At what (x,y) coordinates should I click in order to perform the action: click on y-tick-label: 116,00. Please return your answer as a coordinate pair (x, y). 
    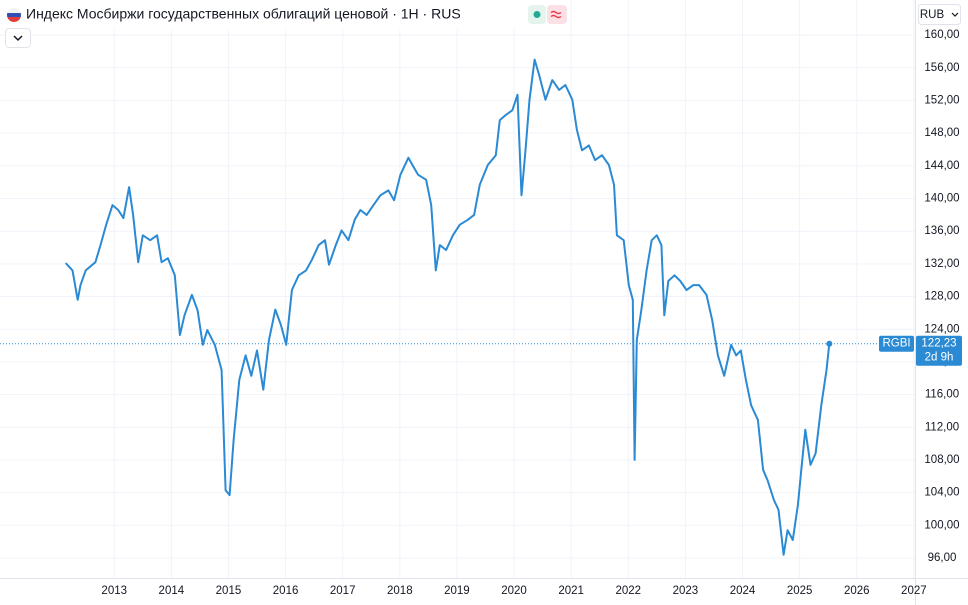
    Looking at the image, I should click on (942, 395).